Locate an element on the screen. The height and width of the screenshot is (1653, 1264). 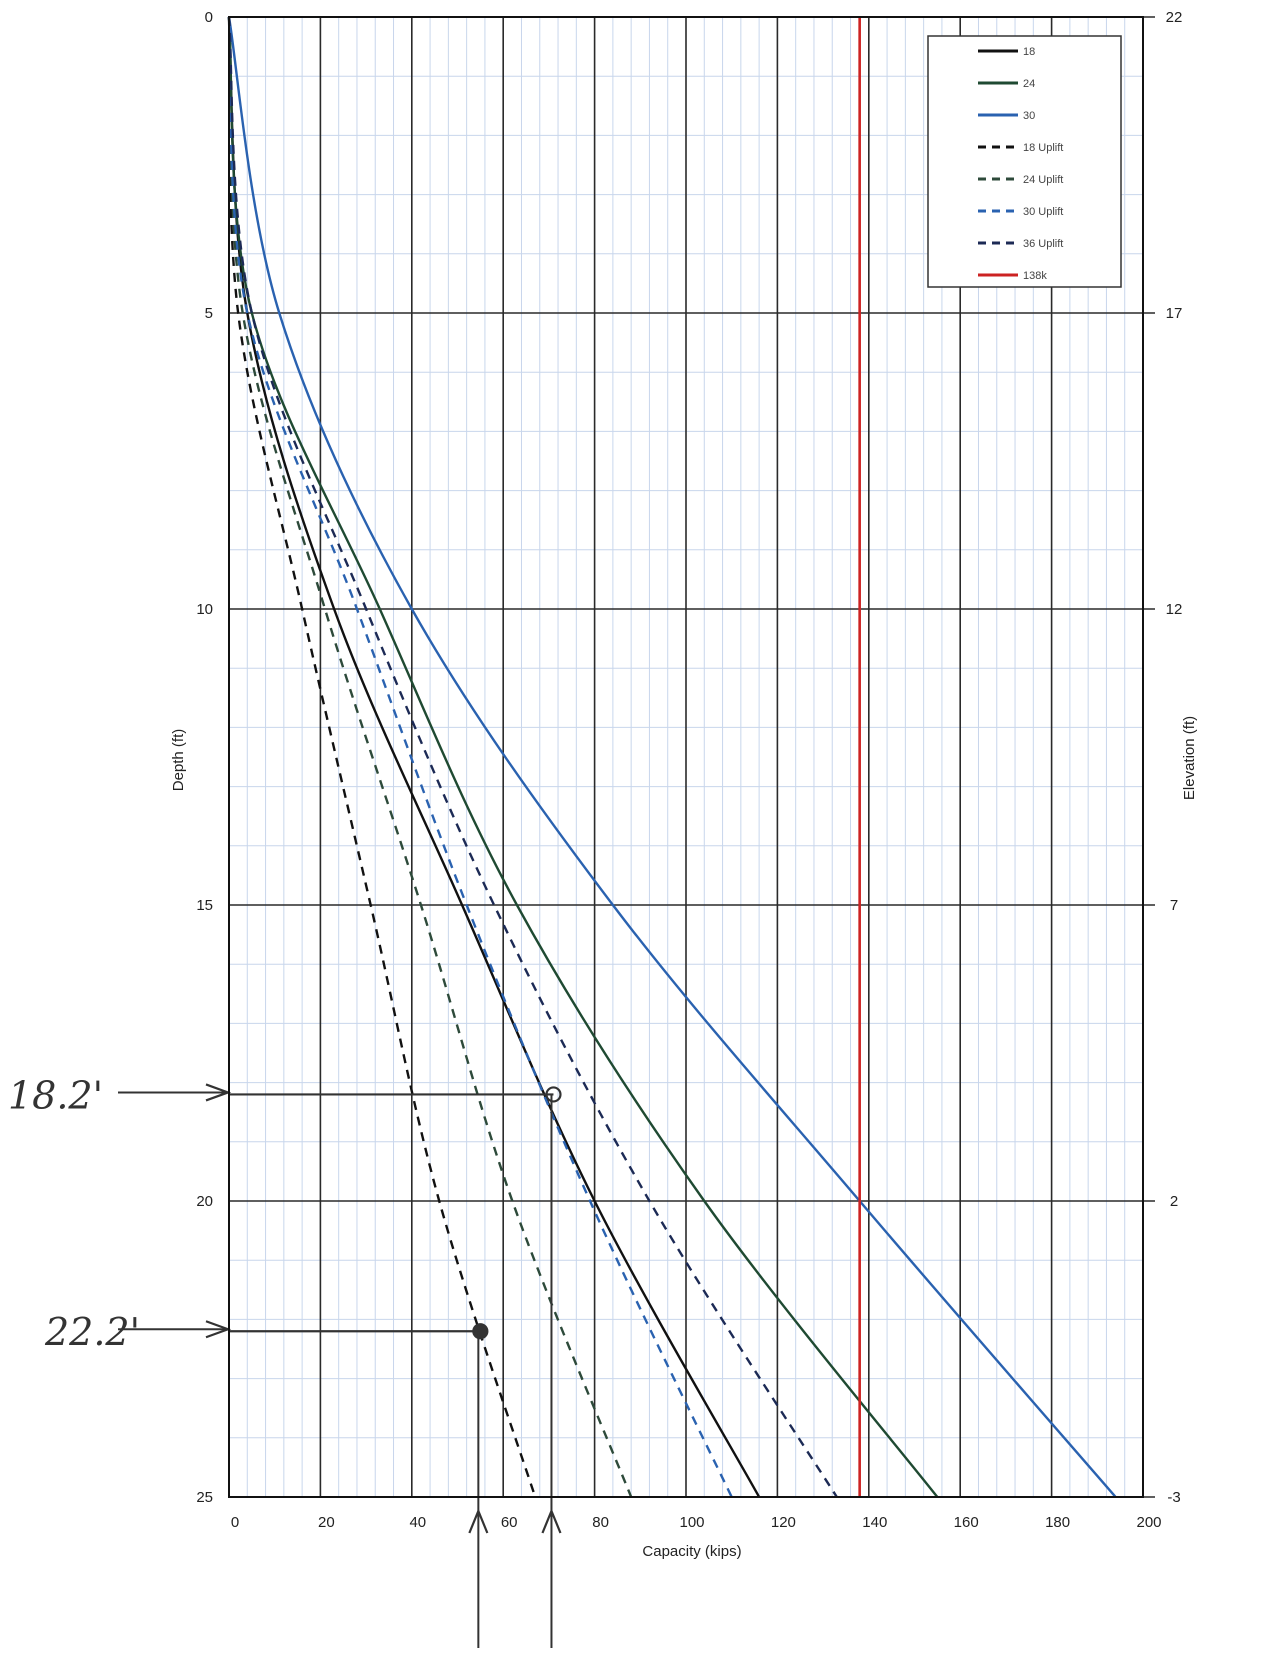
x-tick-label: 180 is located at coordinates (1057, 1522).